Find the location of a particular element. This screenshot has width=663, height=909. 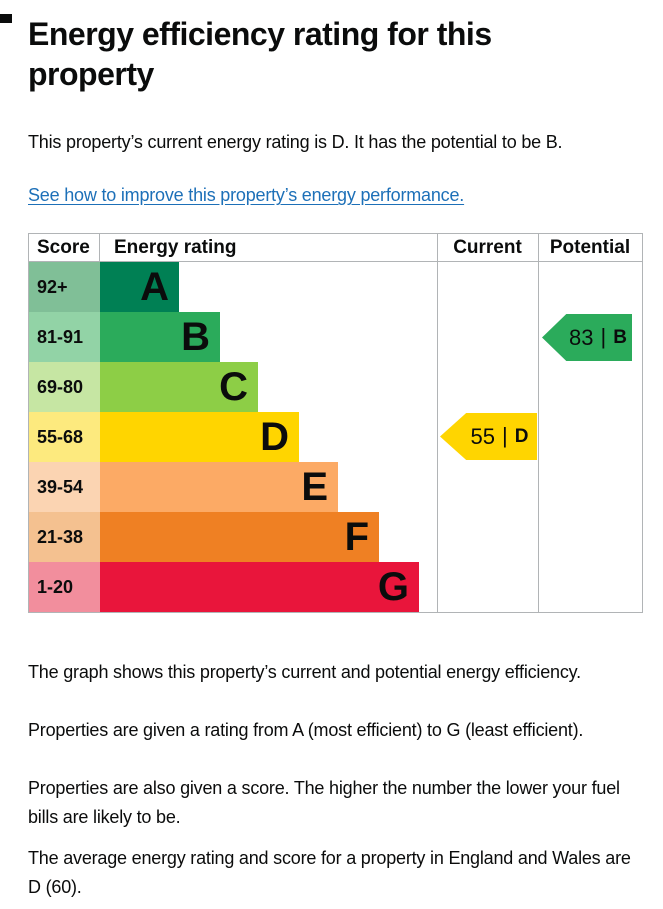

band-score-range: 1-20 is located at coordinates (64, 587).